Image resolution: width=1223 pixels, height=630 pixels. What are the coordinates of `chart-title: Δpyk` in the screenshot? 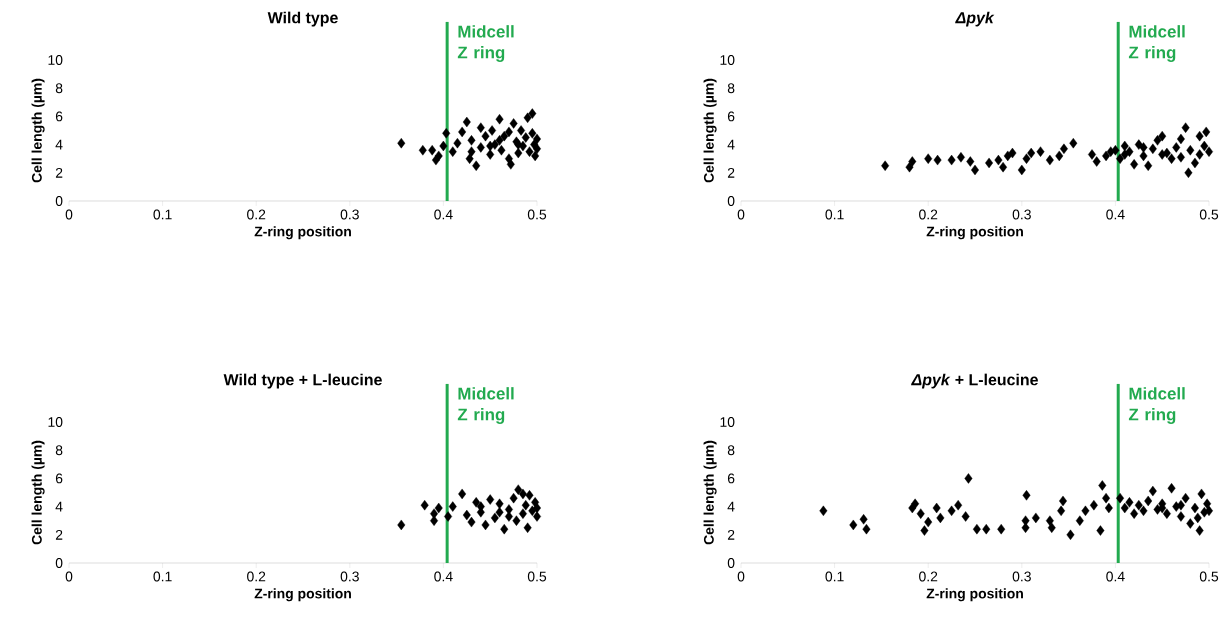 It's located at (975, 19).